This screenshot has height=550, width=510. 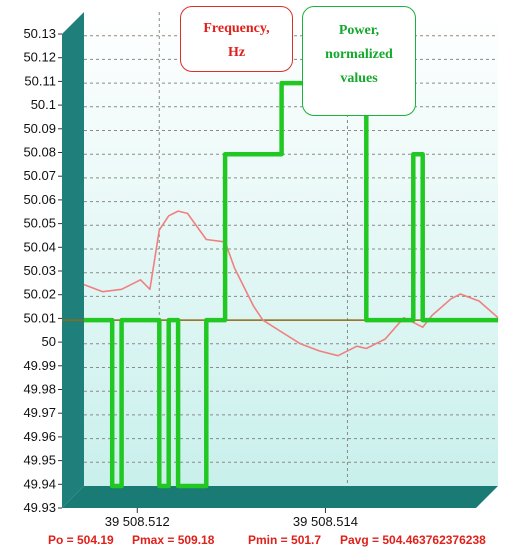 What do you see at coordinates (39, 57) in the screenshot?
I see `y-tick-label: 50.12` at bounding box center [39, 57].